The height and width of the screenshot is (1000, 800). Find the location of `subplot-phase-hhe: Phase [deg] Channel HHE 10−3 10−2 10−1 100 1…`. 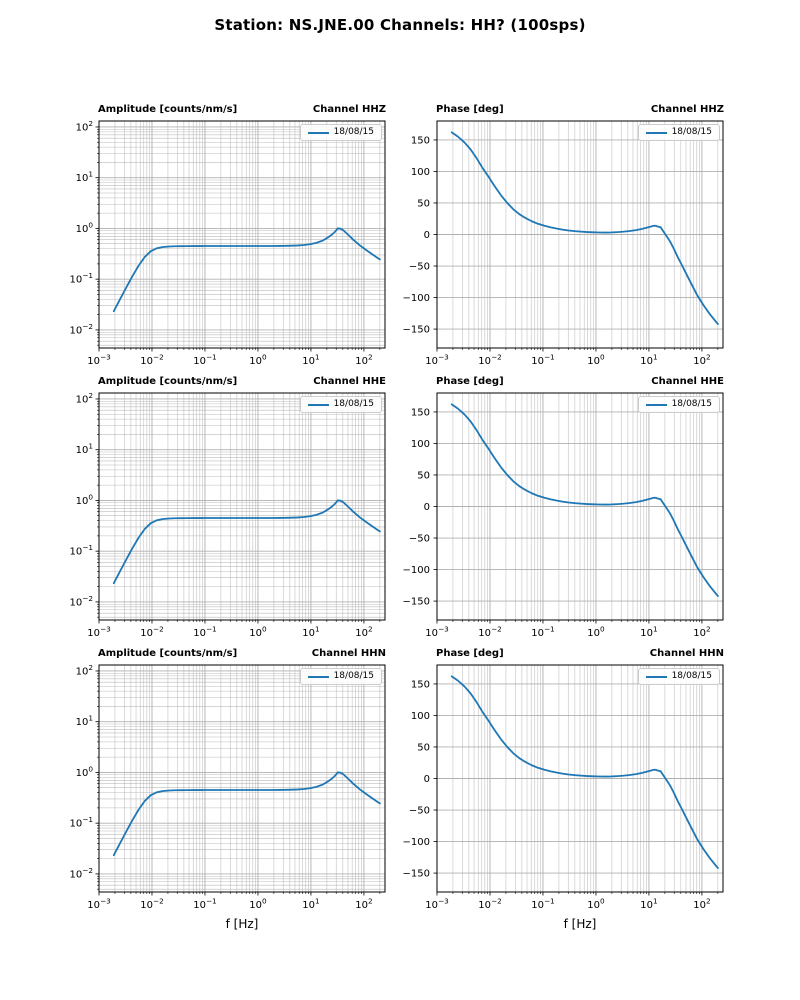

subplot-phase-hhe: Phase [deg] Channel HHE 10−3 10−2 10−1 100 1… is located at coordinates (563, 507).